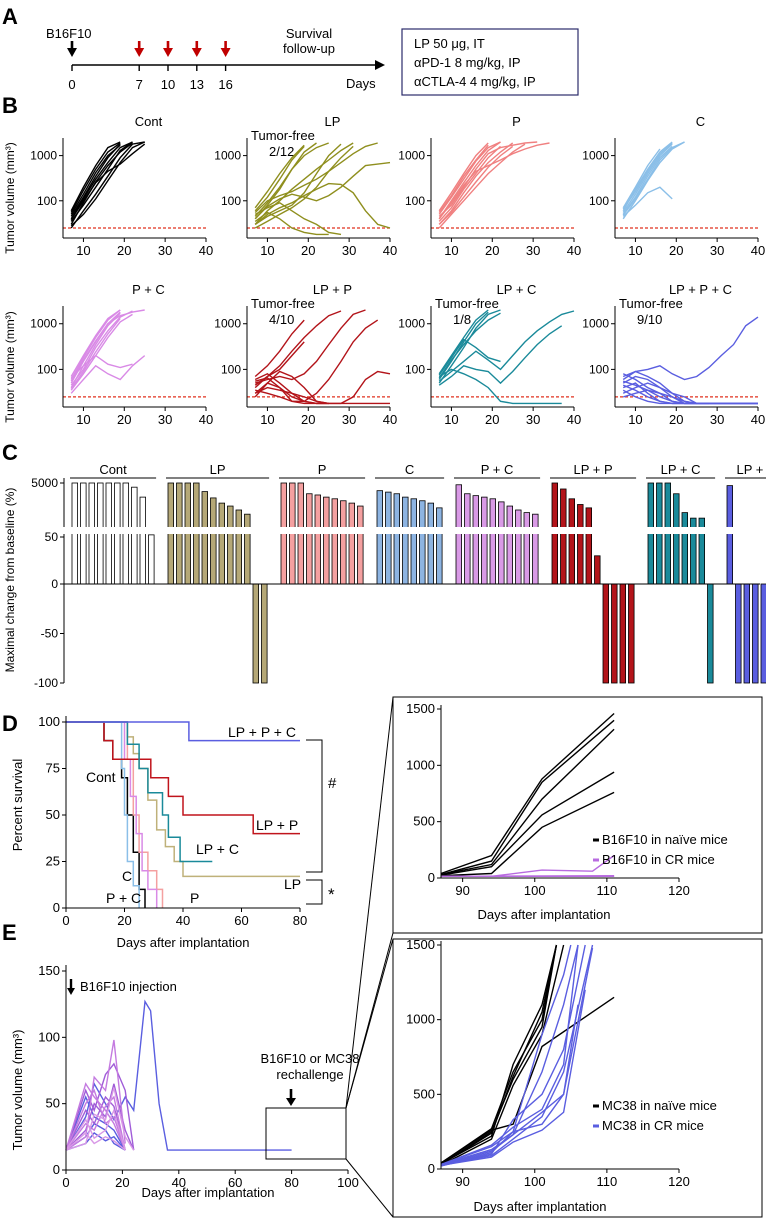  I want to click on x-tick-label: 60, so click(241, 920).